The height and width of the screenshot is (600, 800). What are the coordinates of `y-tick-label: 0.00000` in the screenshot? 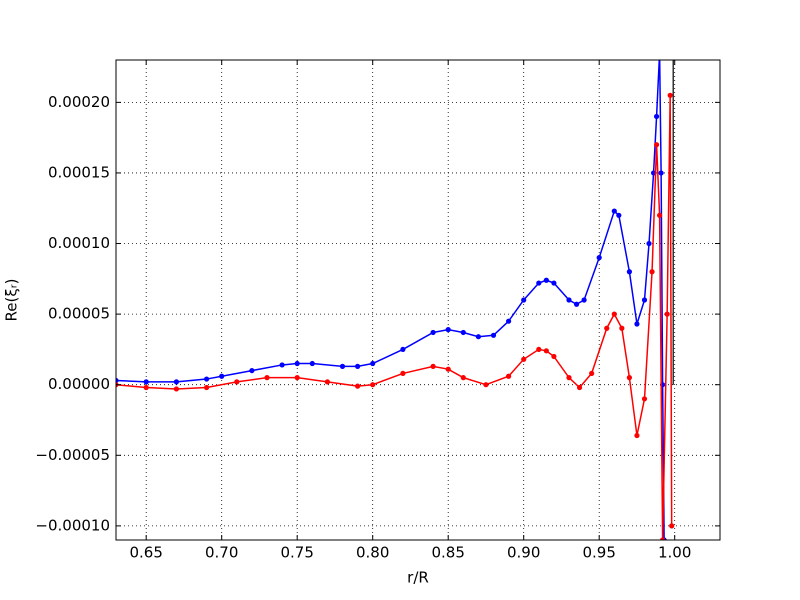 It's located at (79, 384).